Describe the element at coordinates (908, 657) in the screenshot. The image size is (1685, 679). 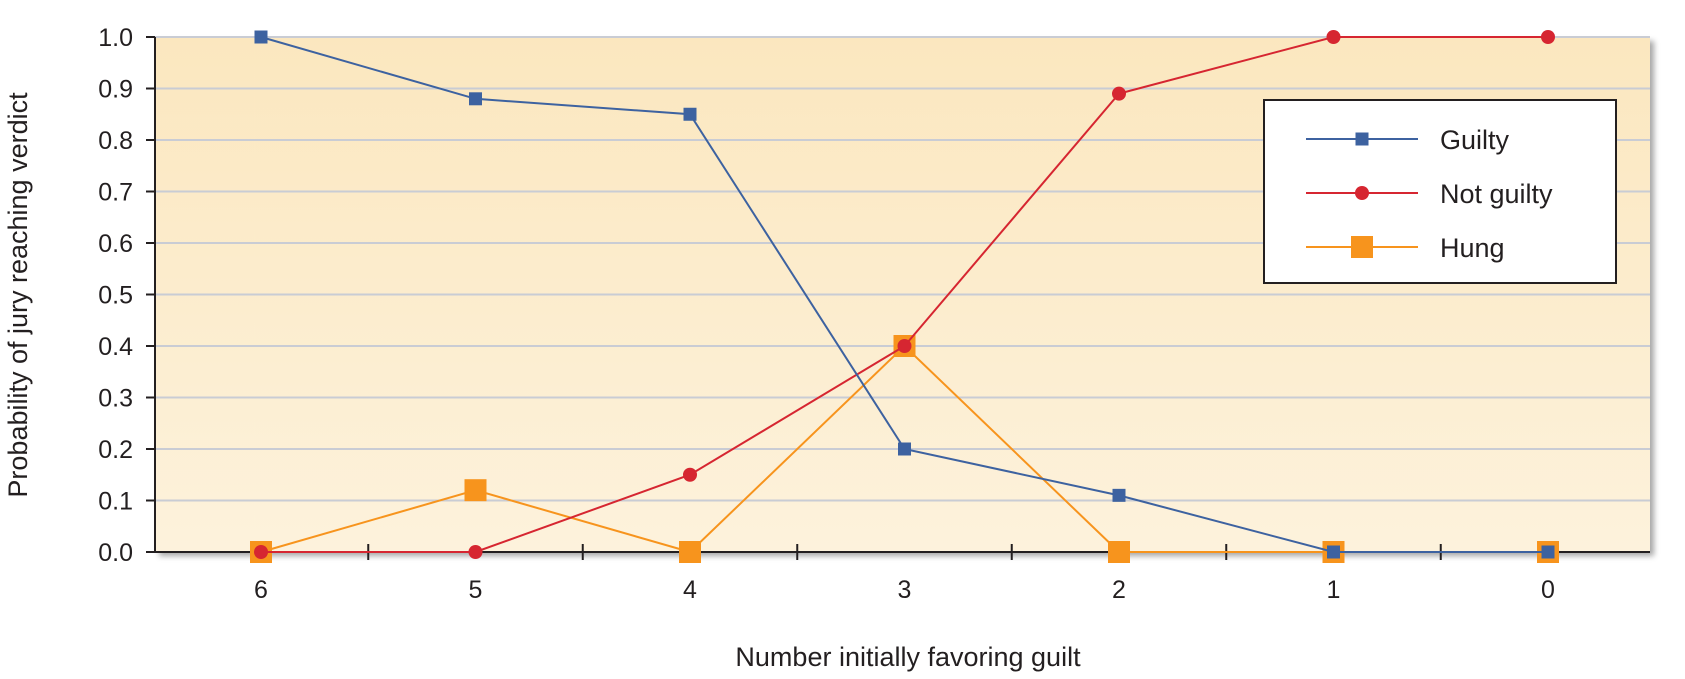
I see `x-axis-title: Number initially favoring guilt` at that location.